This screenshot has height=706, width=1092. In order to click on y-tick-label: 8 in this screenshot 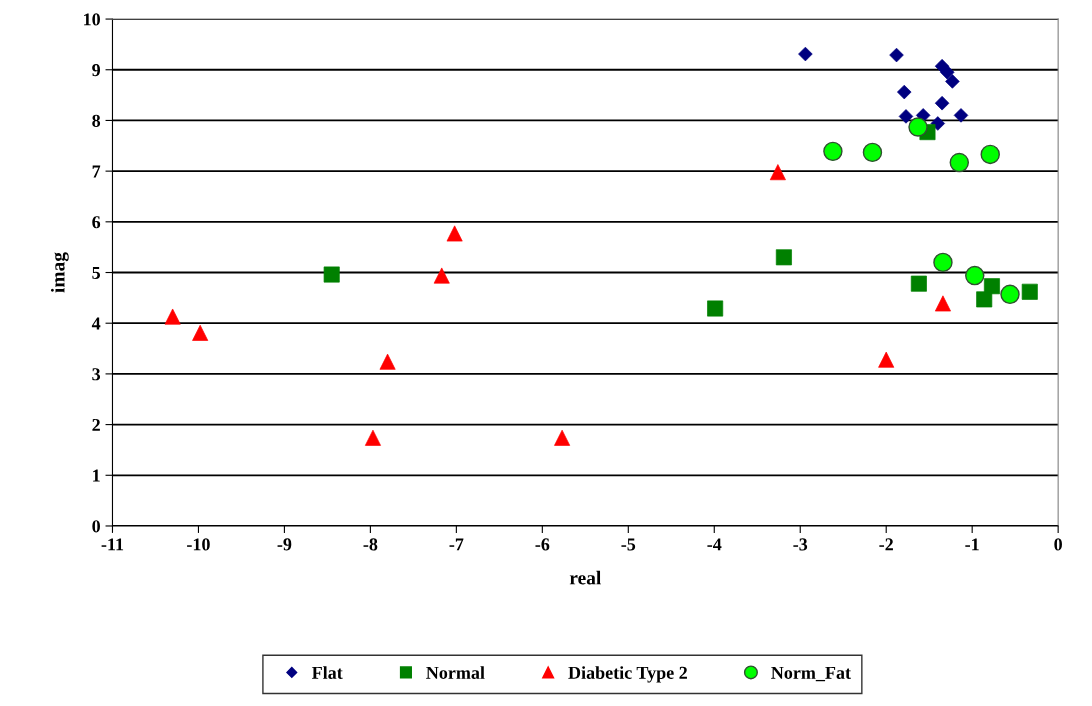, I will do `click(96, 120)`.